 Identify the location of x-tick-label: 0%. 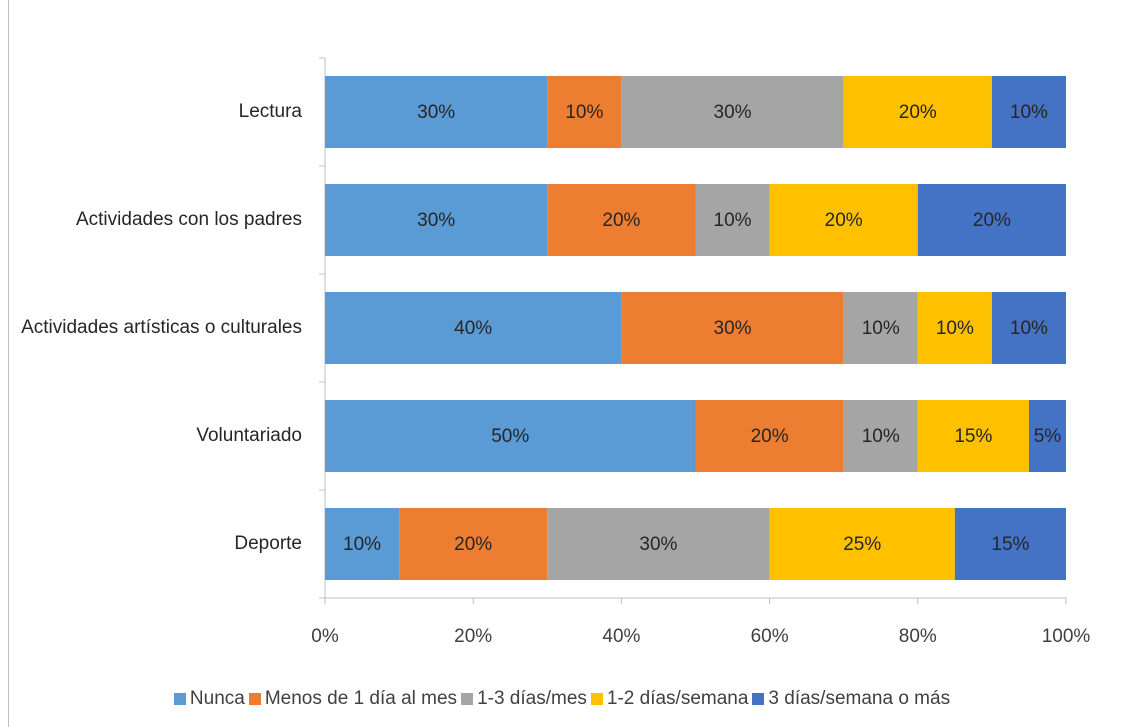
(325, 636).